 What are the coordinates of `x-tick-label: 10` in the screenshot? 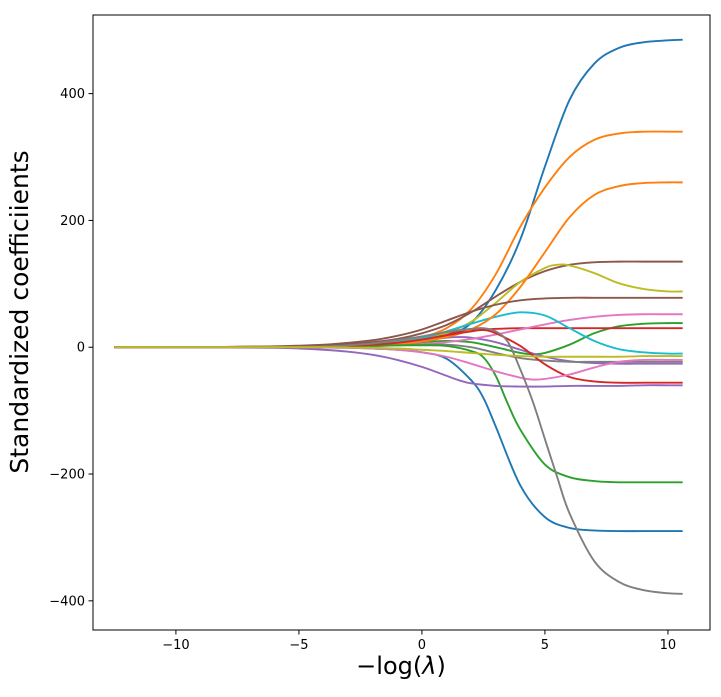 It's located at (668, 645).